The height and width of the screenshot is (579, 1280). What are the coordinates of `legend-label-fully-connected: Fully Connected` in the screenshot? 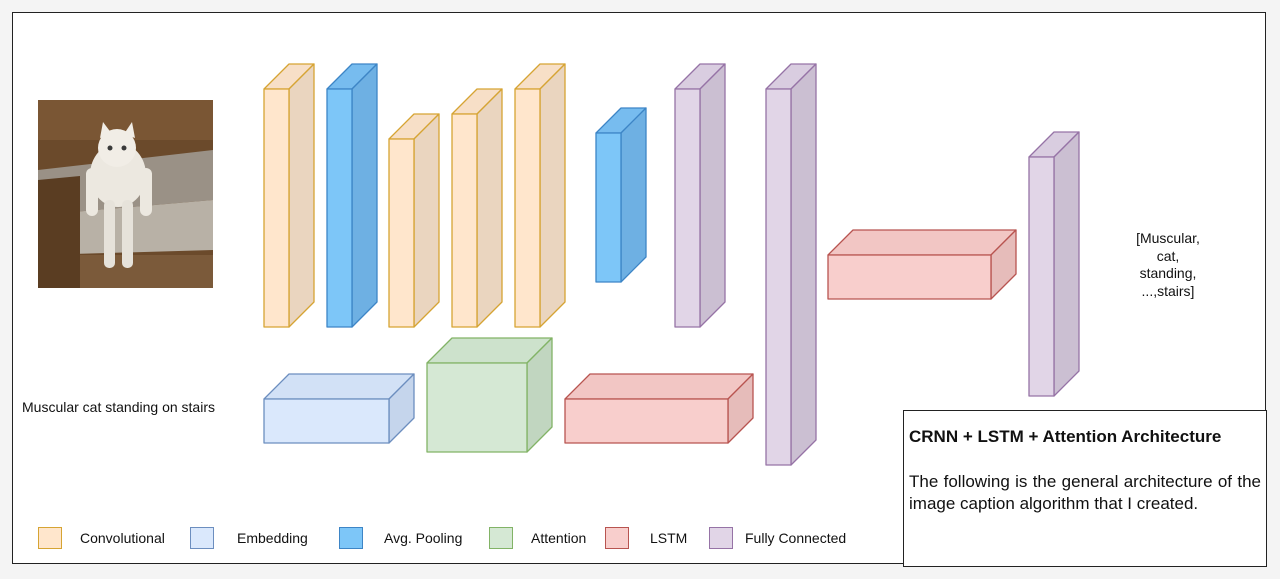 It's located at (796, 538).